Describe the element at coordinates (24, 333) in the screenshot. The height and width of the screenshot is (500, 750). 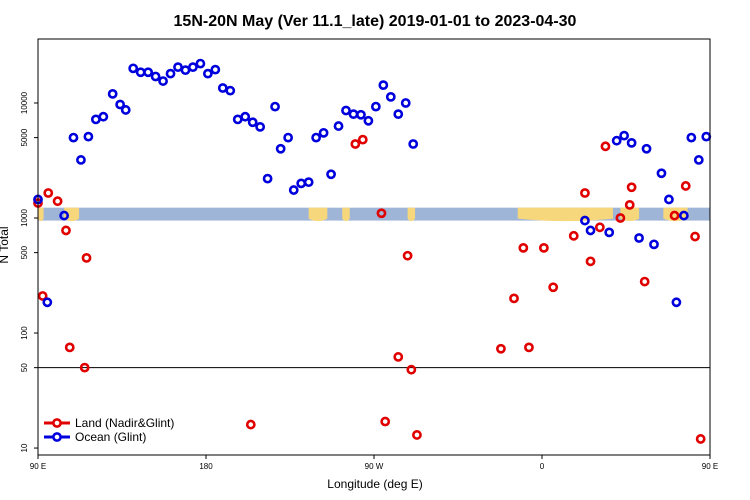
I see `y-tick-label: 100` at that location.